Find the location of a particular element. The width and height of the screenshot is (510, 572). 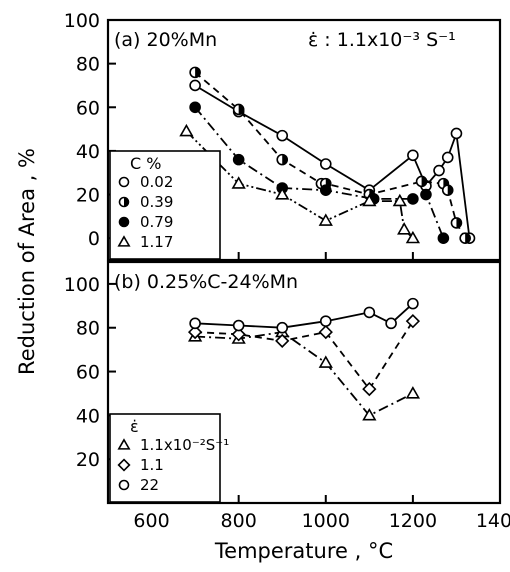

y-axis-label: Reduction of Area , % is located at coordinates (27, 261).